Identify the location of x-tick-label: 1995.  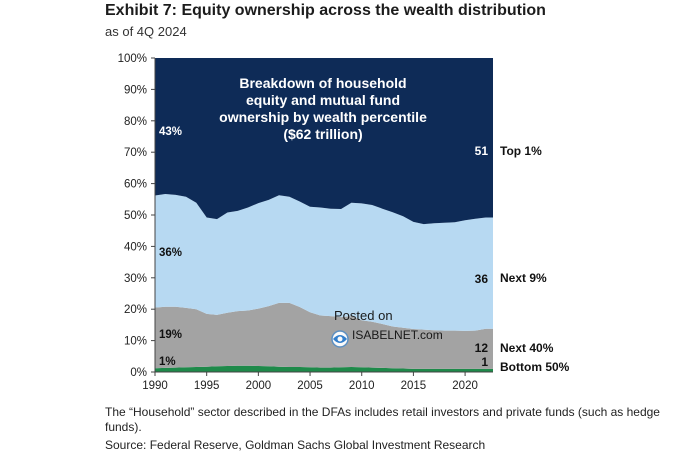
(207, 386).